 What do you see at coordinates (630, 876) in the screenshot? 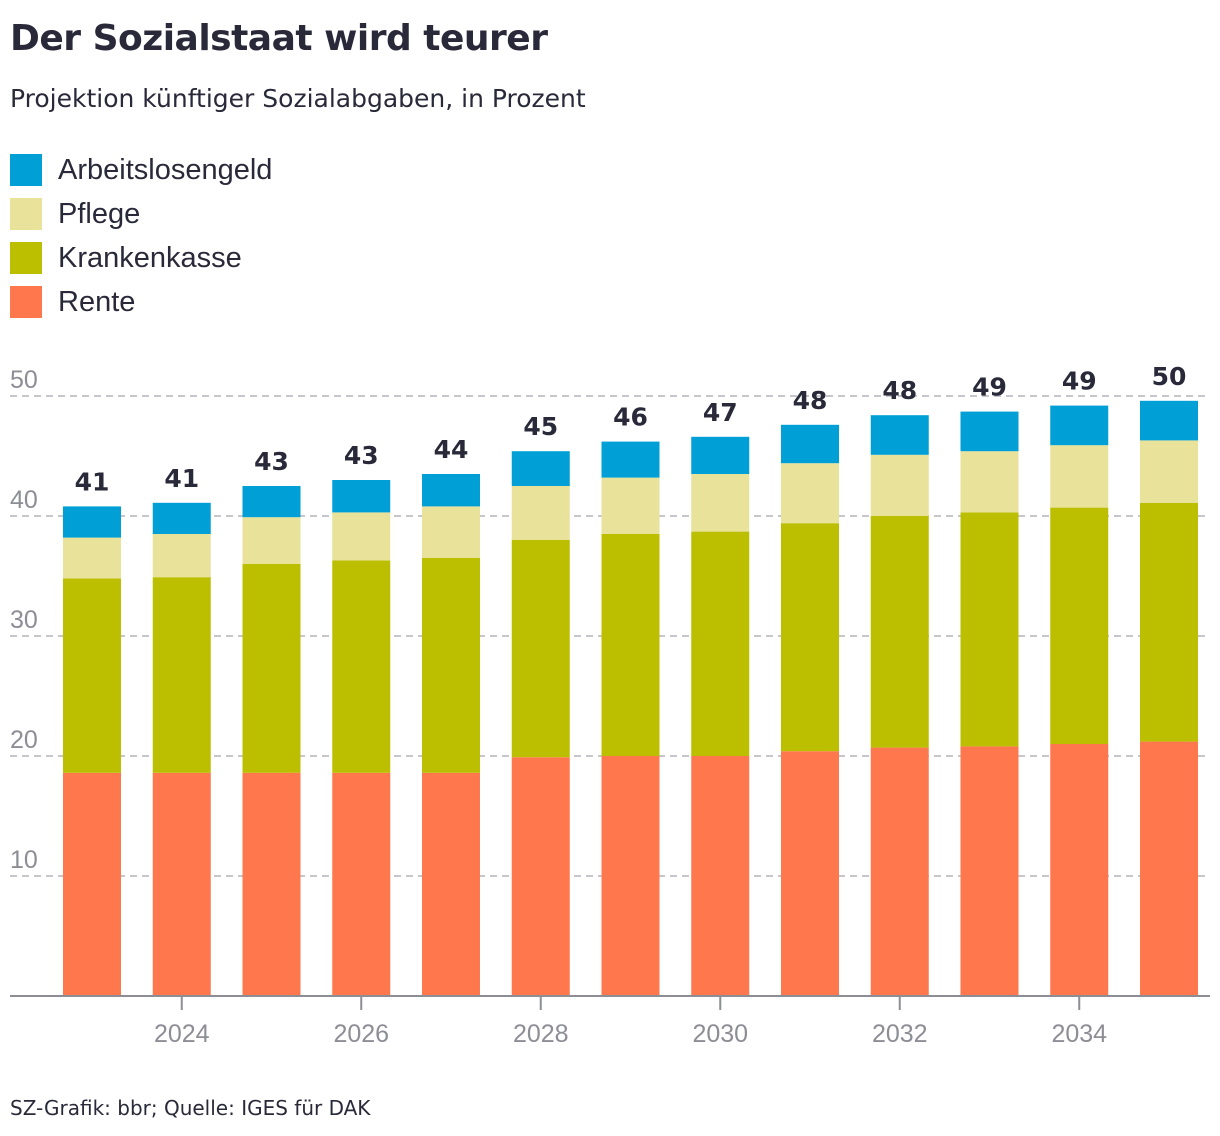
I see `bar-segment-rente-2029` at bounding box center [630, 876].